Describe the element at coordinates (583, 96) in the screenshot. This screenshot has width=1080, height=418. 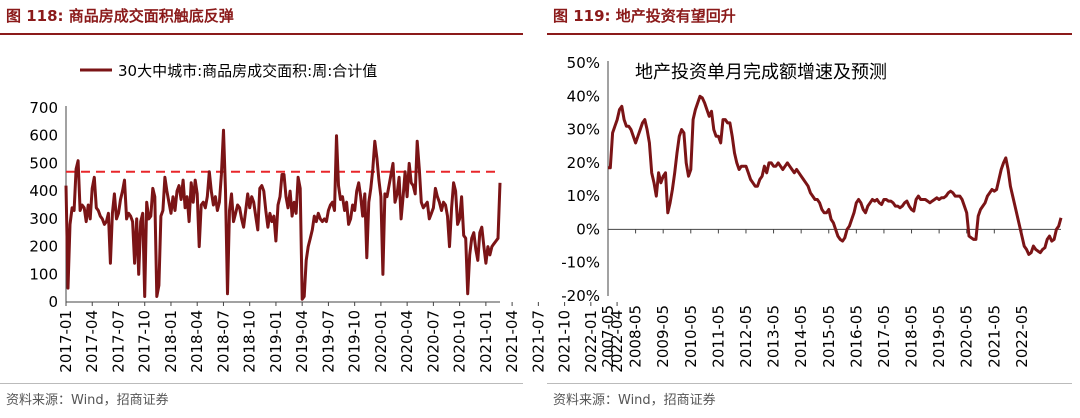
I see `y-tick-label: 40%` at that location.